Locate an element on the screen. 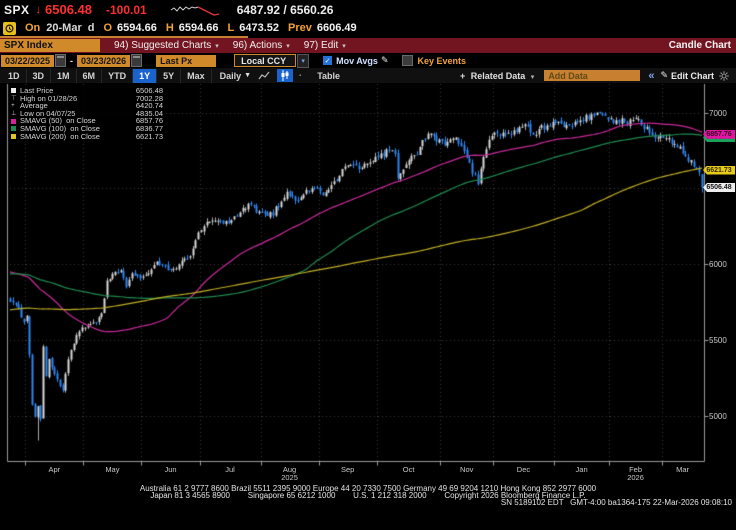 The width and height of the screenshot is (736, 530). key-events-checkbox is located at coordinates (408, 60).